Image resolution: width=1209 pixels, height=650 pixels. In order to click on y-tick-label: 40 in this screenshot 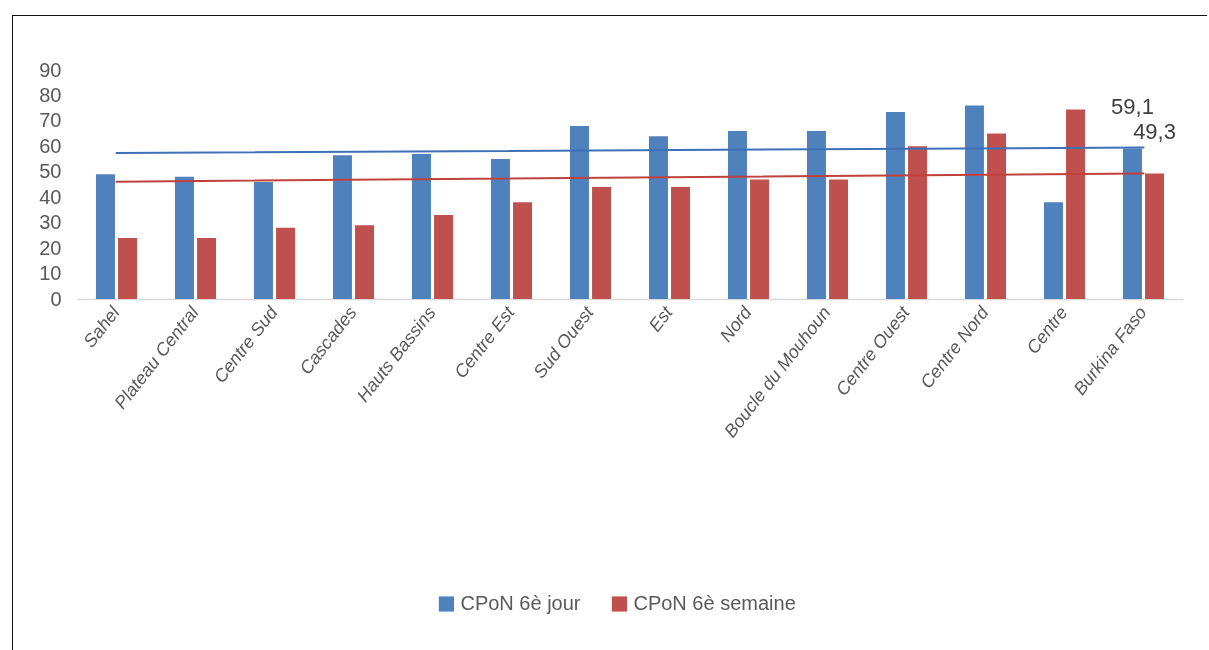, I will do `click(50, 196)`.